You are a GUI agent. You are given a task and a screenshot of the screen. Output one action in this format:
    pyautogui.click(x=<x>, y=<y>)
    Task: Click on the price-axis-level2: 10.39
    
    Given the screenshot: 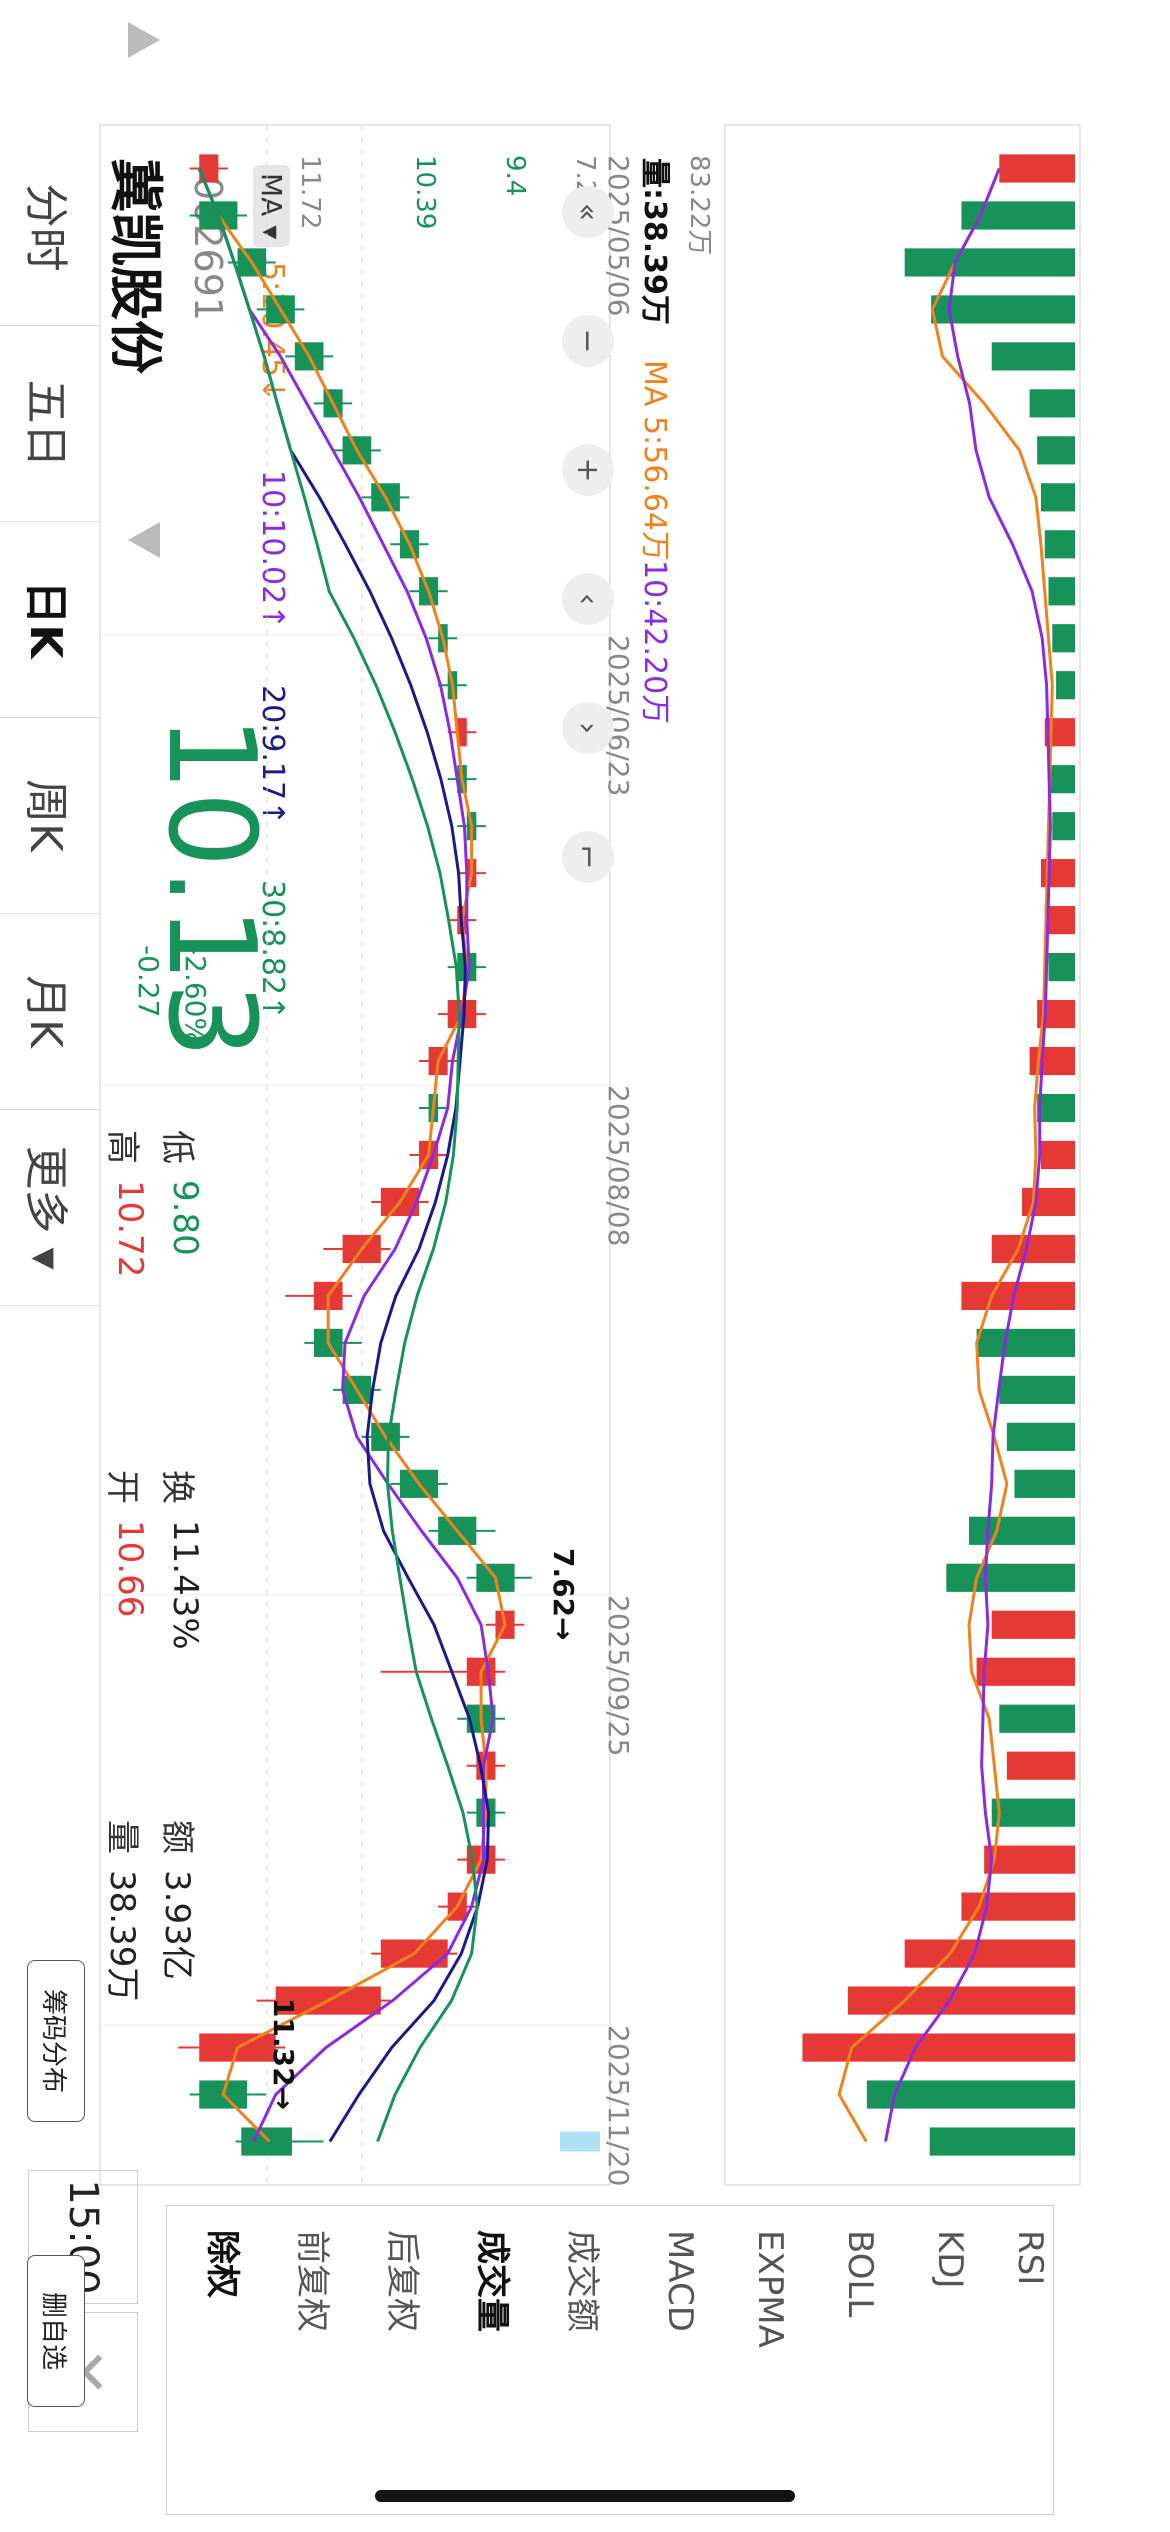 What is the action you would take?
    pyautogui.click(x=425, y=192)
    